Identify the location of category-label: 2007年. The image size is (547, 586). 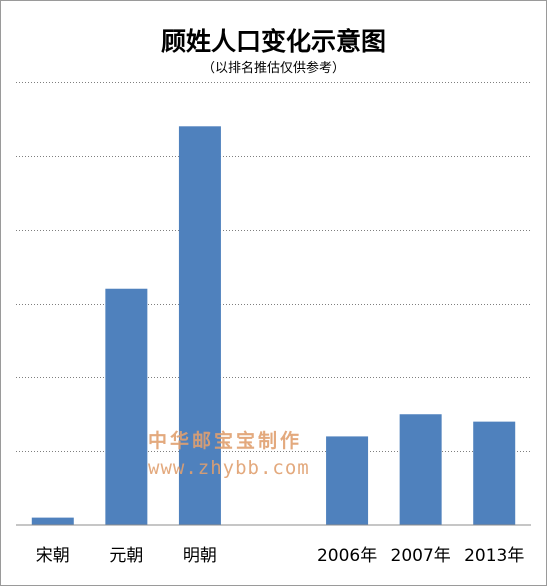
(421, 556).